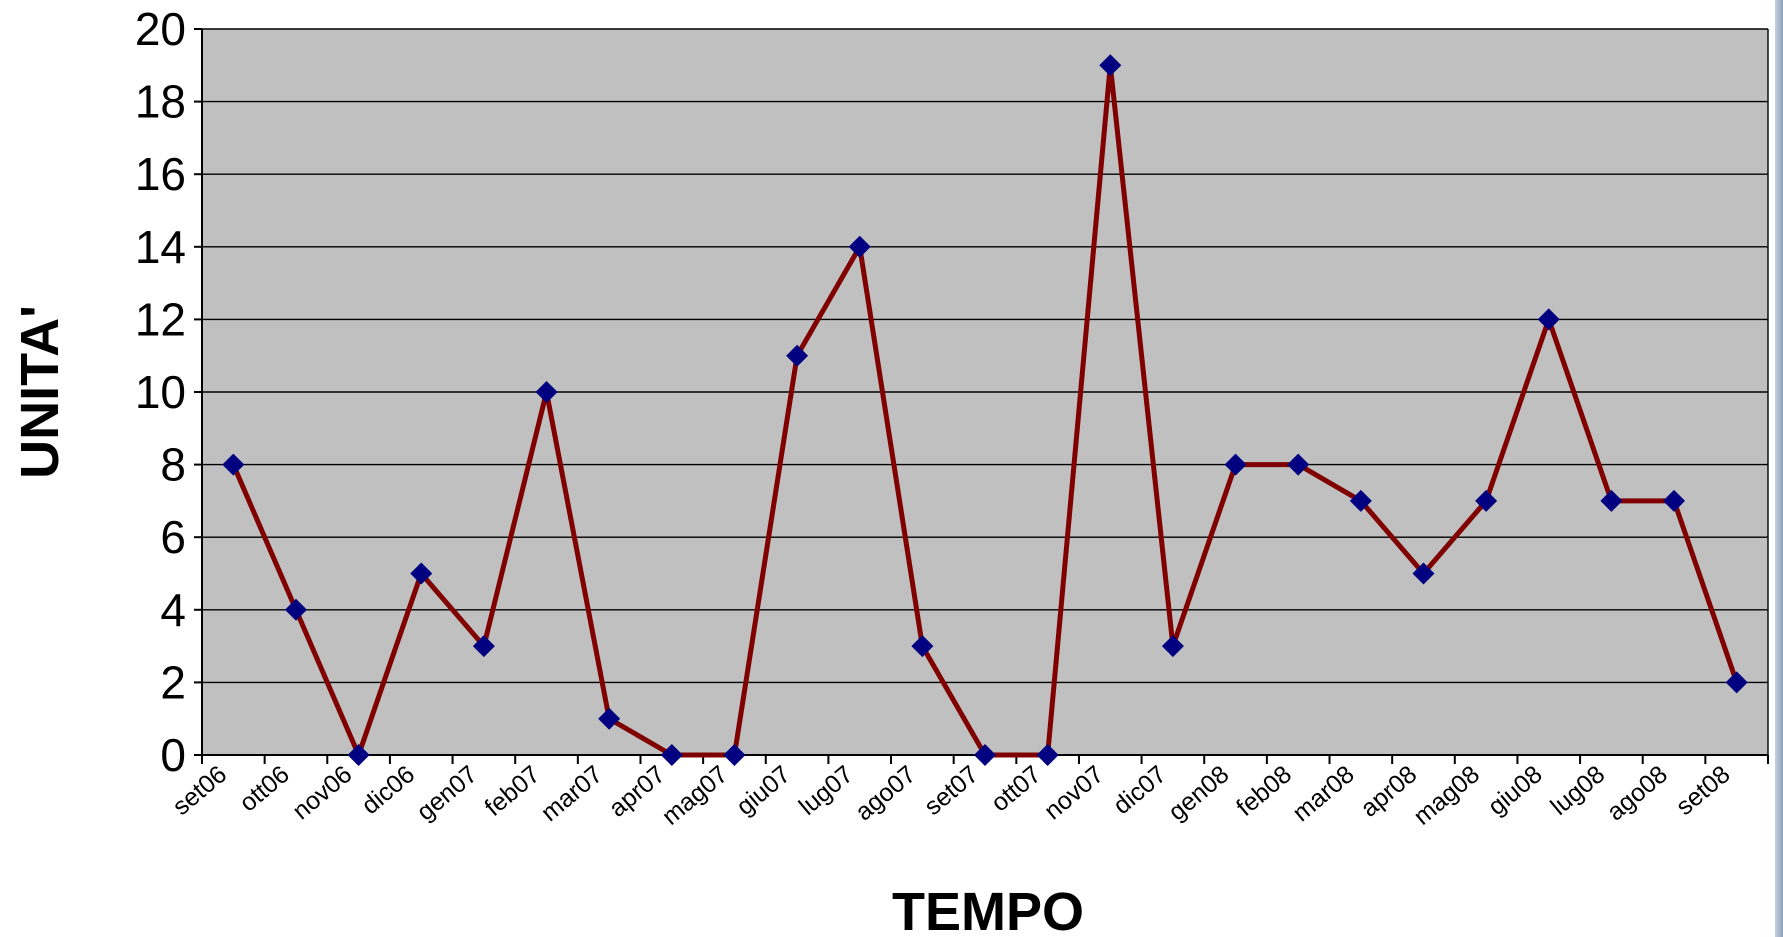  Describe the element at coordinates (1264, 791) in the screenshot. I see `x-tick-label-feb08: feb08` at that location.